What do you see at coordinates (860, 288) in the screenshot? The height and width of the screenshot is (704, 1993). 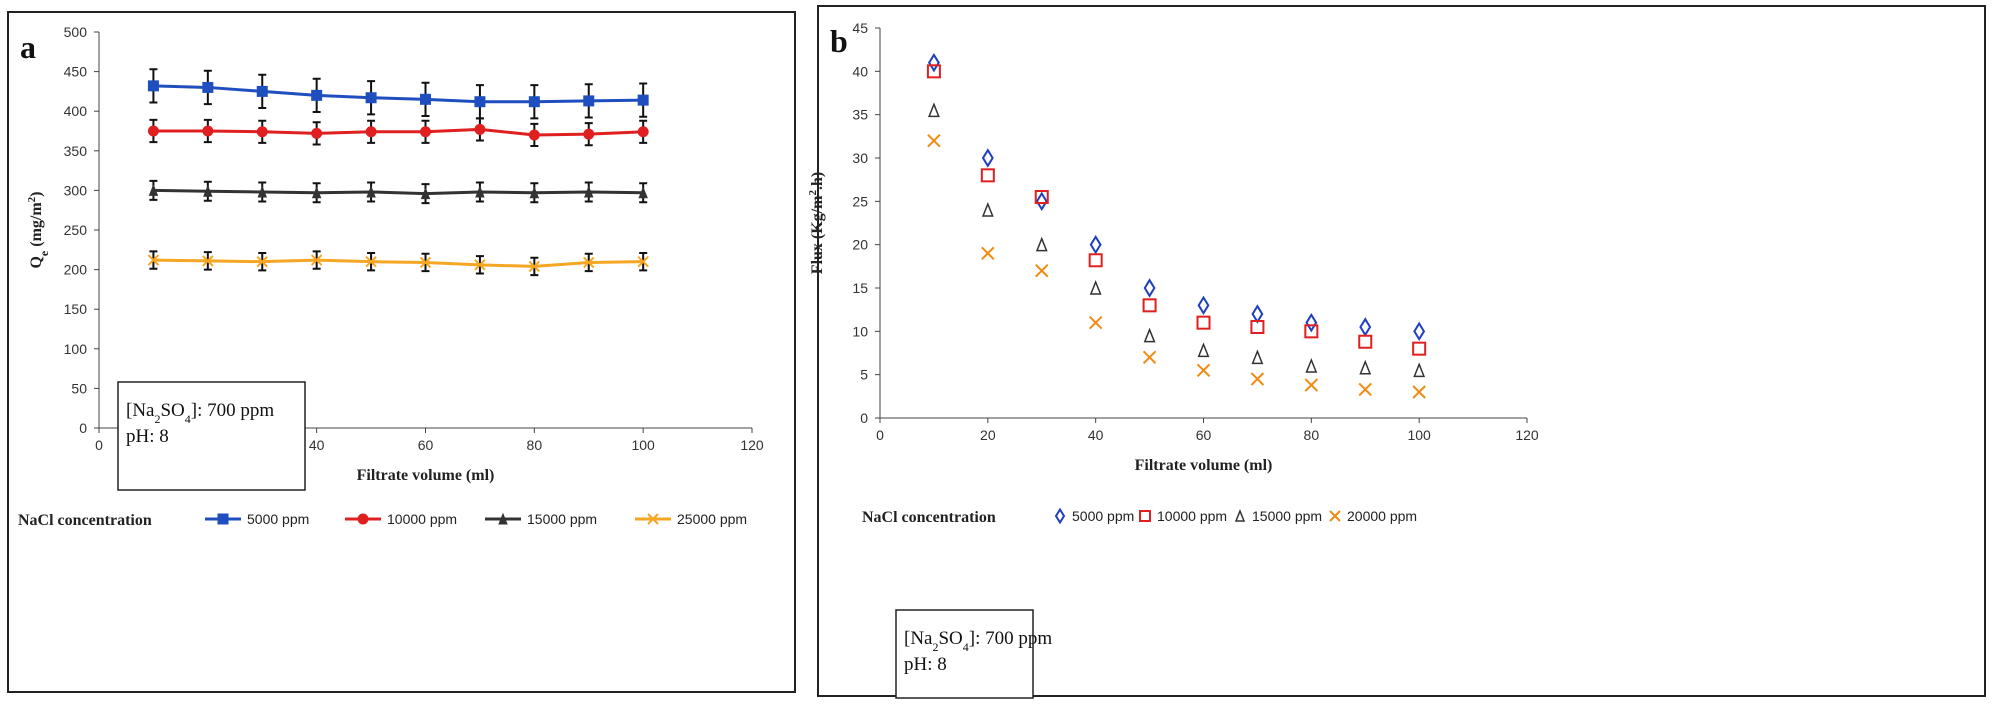 I see `y-tick-label: 15` at bounding box center [860, 288].